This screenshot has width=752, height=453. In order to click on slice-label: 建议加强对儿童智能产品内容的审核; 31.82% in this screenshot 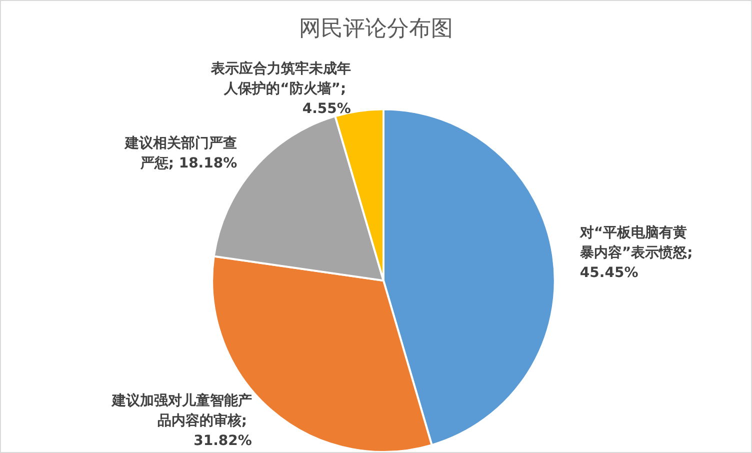, I will do `click(181, 420)`.